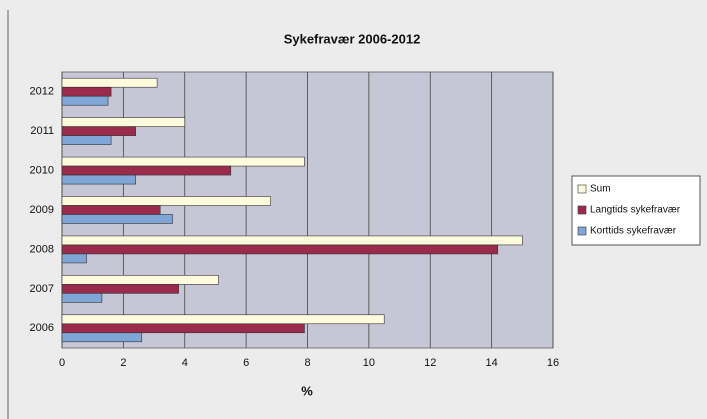 This screenshot has width=707, height=419. I want to click on x-tick-label: 2, so click(123, 363).